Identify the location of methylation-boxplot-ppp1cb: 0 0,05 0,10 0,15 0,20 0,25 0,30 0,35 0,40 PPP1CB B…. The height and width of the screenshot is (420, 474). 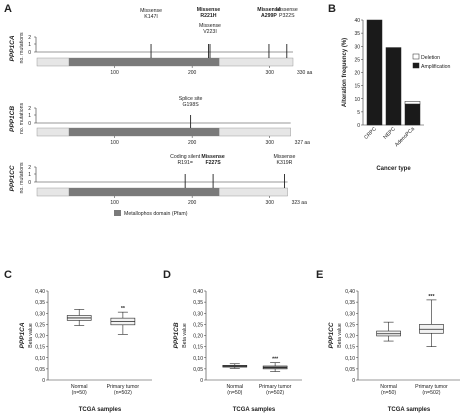
(237, 351).